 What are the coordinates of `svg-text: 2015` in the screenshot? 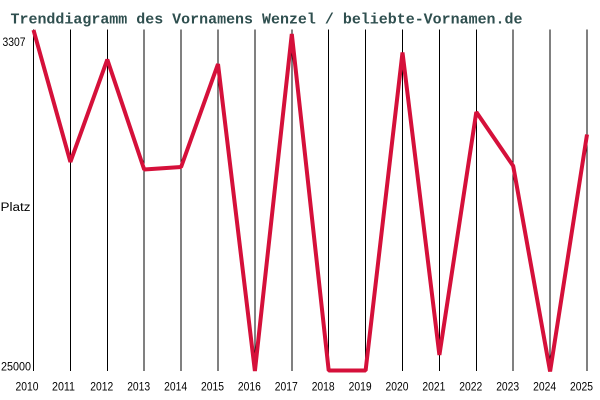 It's located at (212, 388).